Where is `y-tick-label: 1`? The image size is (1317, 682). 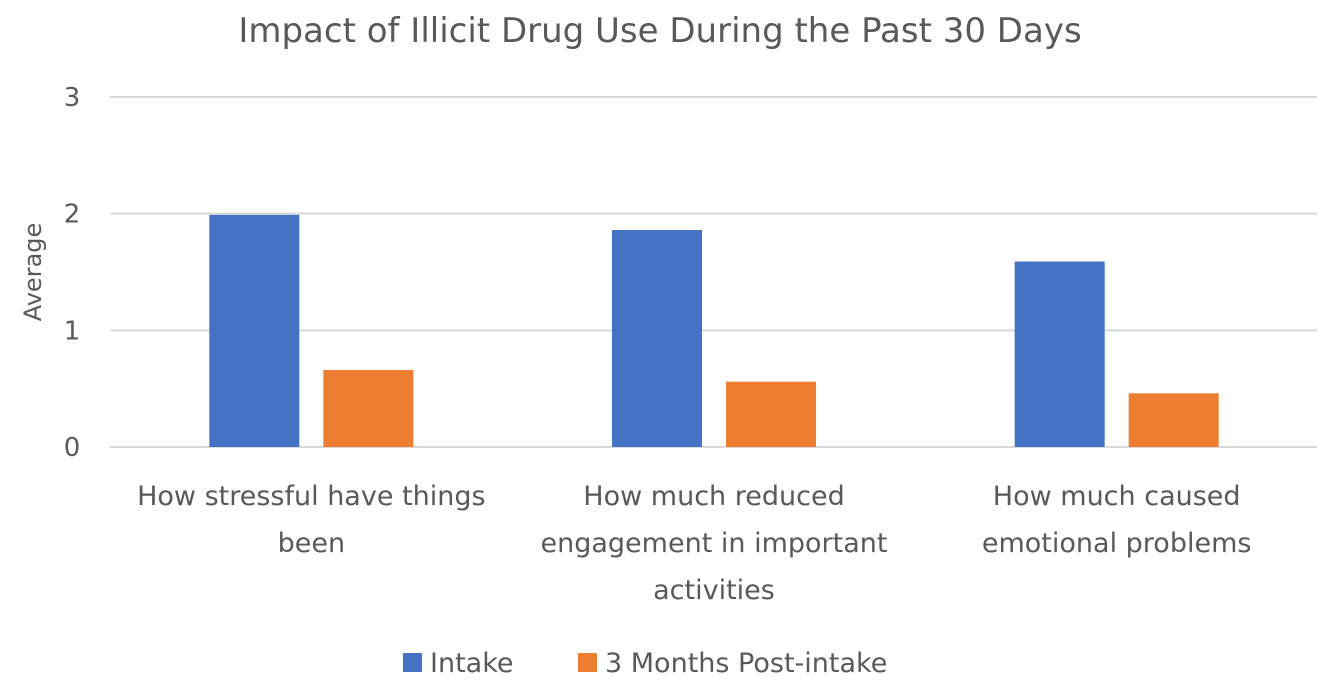 y-tick-label: 1 is located at coordinates (72, 331).